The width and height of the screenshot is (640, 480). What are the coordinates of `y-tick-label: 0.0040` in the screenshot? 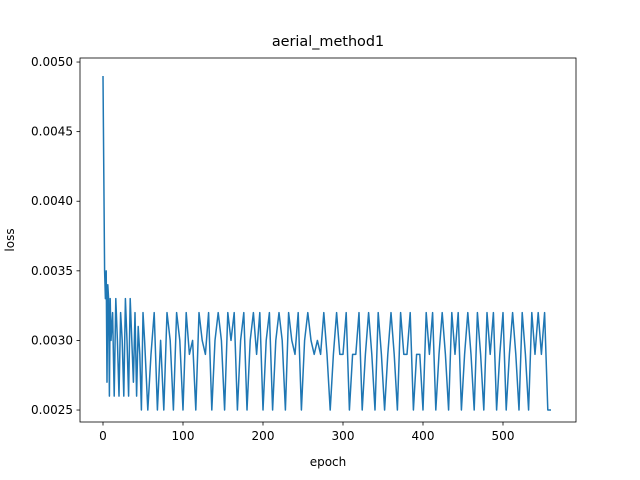 It's located at (52, 201).